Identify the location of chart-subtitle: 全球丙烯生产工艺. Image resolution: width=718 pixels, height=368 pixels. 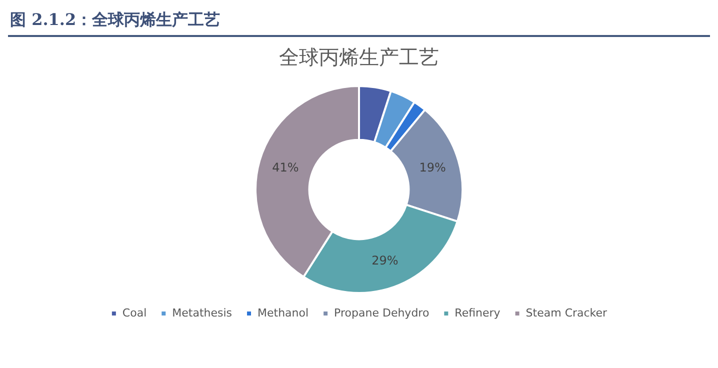
(359, 57).